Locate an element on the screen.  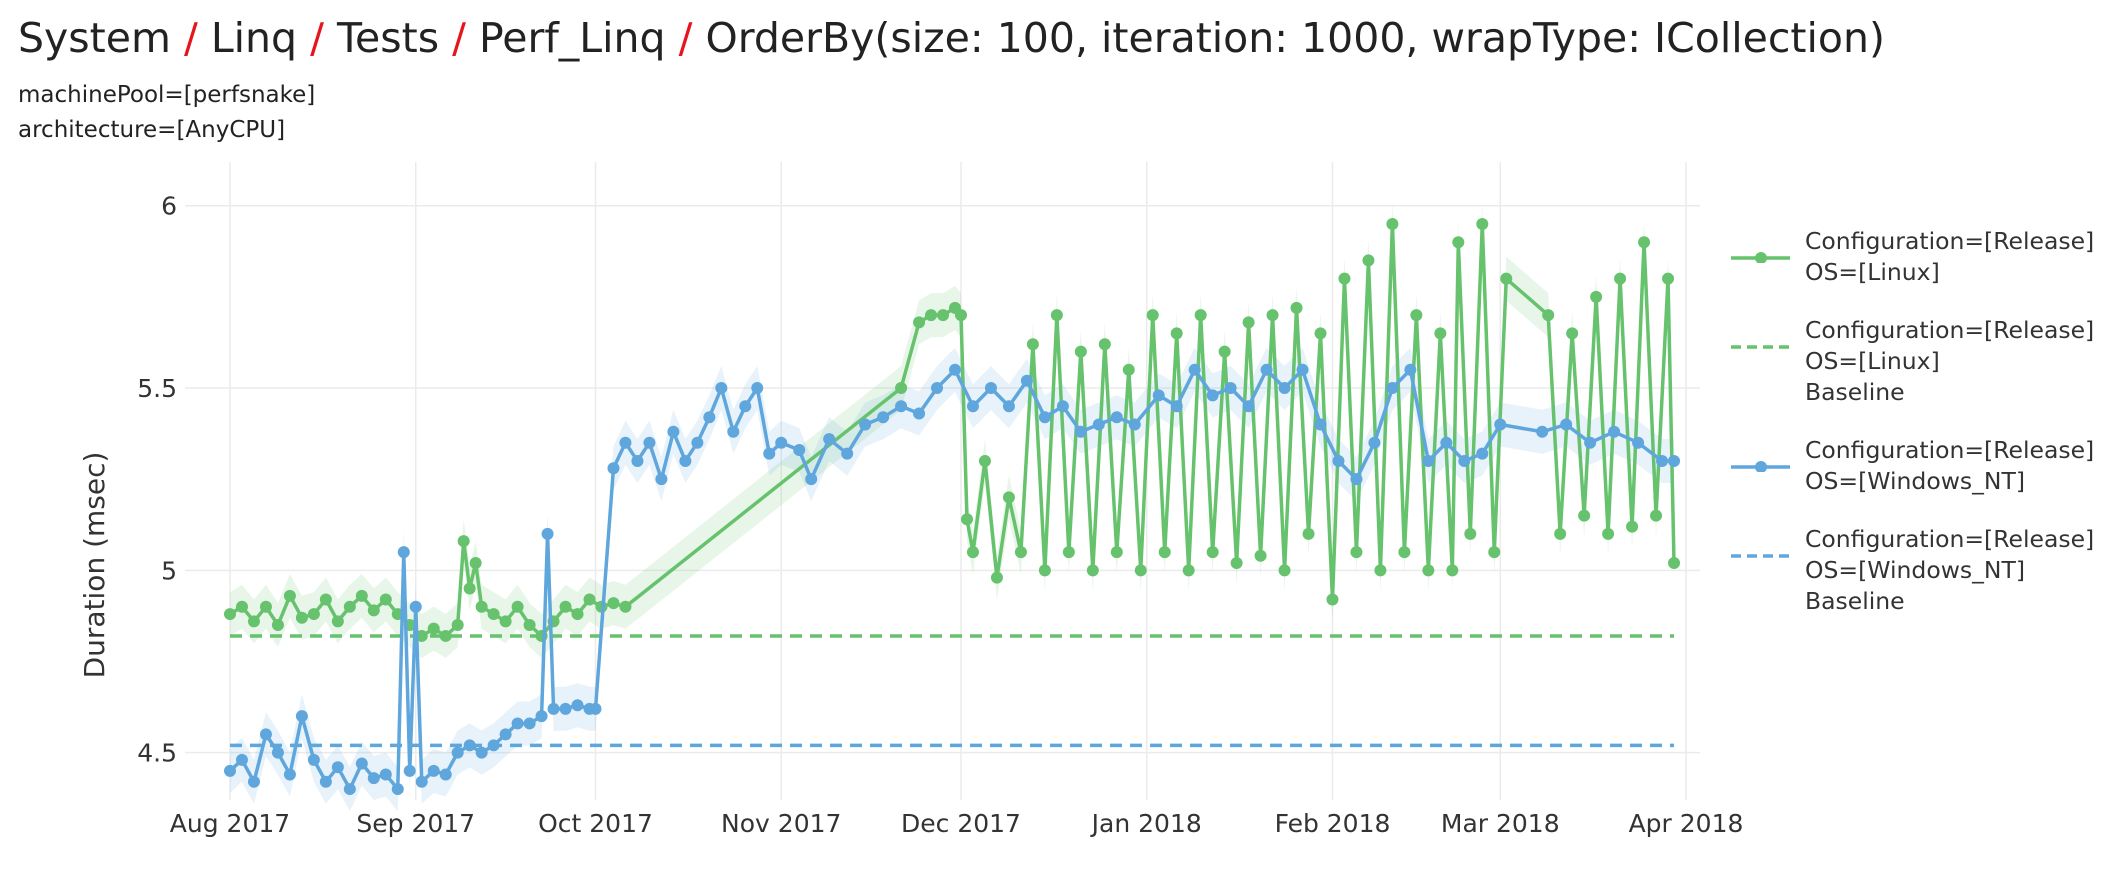
breadcrumb-system: System is located at coordinates (94, 38).